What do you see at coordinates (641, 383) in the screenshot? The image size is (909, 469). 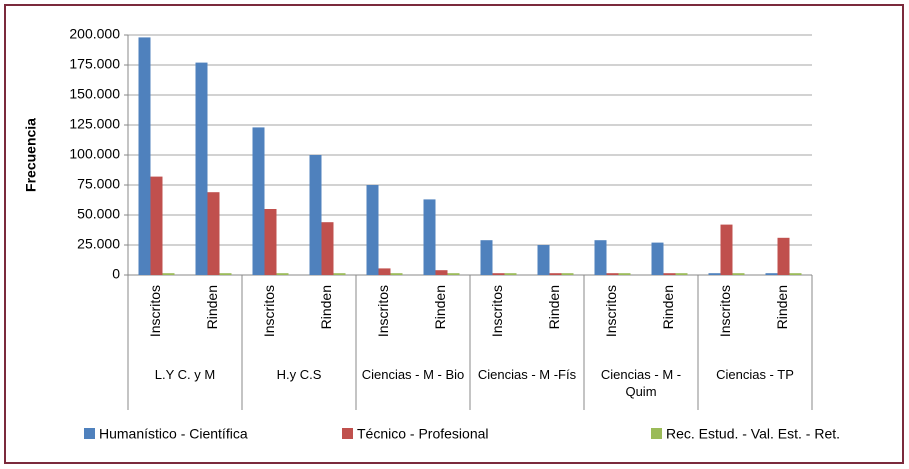 I see `group-label: Ciencias - M - Quim` at bounding box center [641, 383].